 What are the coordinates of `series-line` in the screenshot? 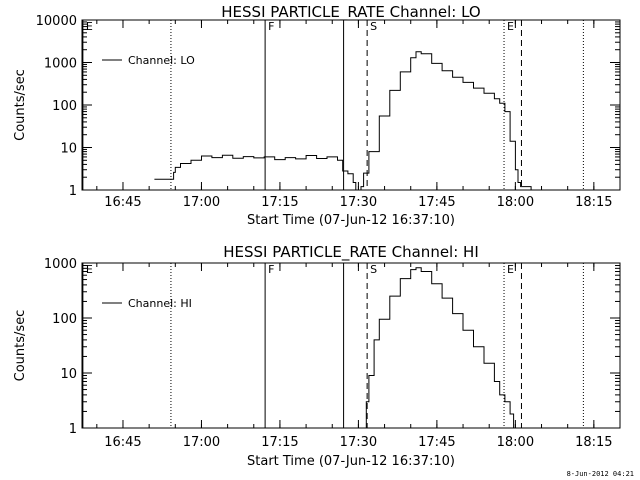 It's located at (438, 348).